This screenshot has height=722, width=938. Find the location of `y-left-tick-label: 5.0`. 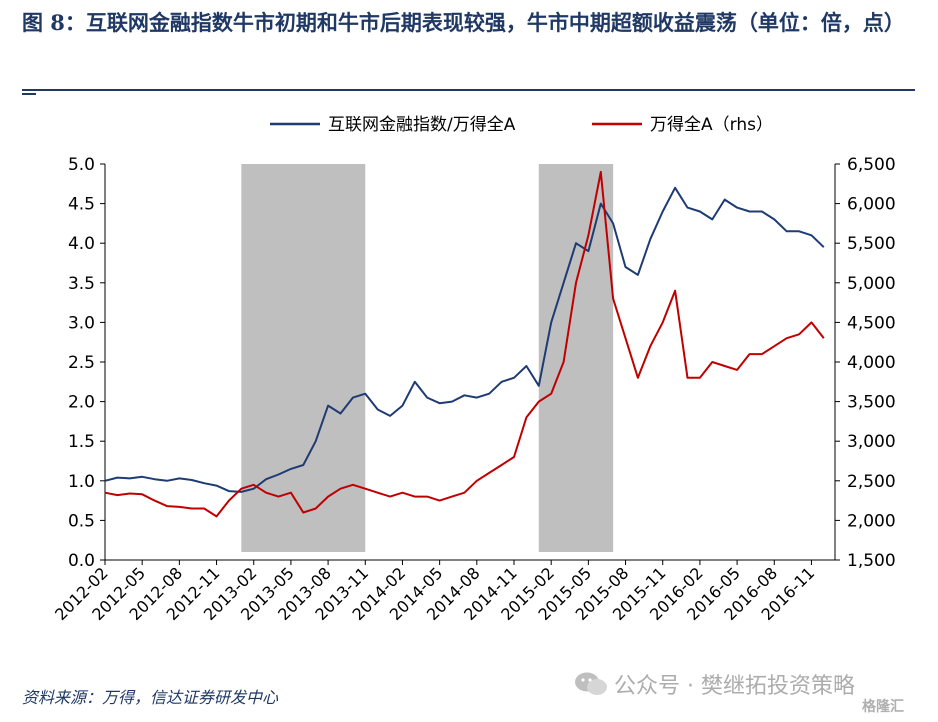

y-left-tick-label: 5.0 is located at coordinates (81, 165).